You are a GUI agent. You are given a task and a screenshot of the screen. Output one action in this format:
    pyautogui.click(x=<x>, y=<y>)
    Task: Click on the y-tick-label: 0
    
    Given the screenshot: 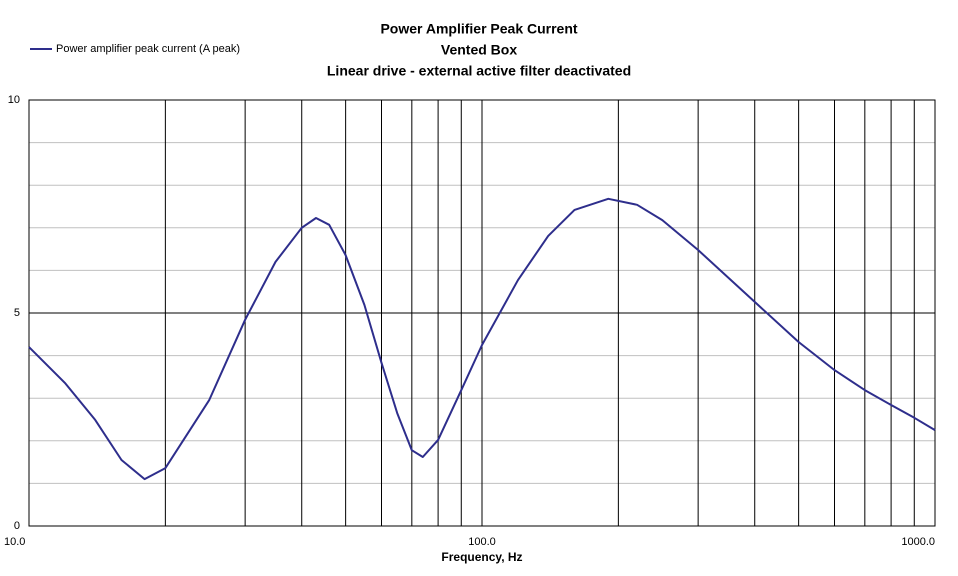 What is the action you would take?
    pyautogui.click(x=17, y=526)
    